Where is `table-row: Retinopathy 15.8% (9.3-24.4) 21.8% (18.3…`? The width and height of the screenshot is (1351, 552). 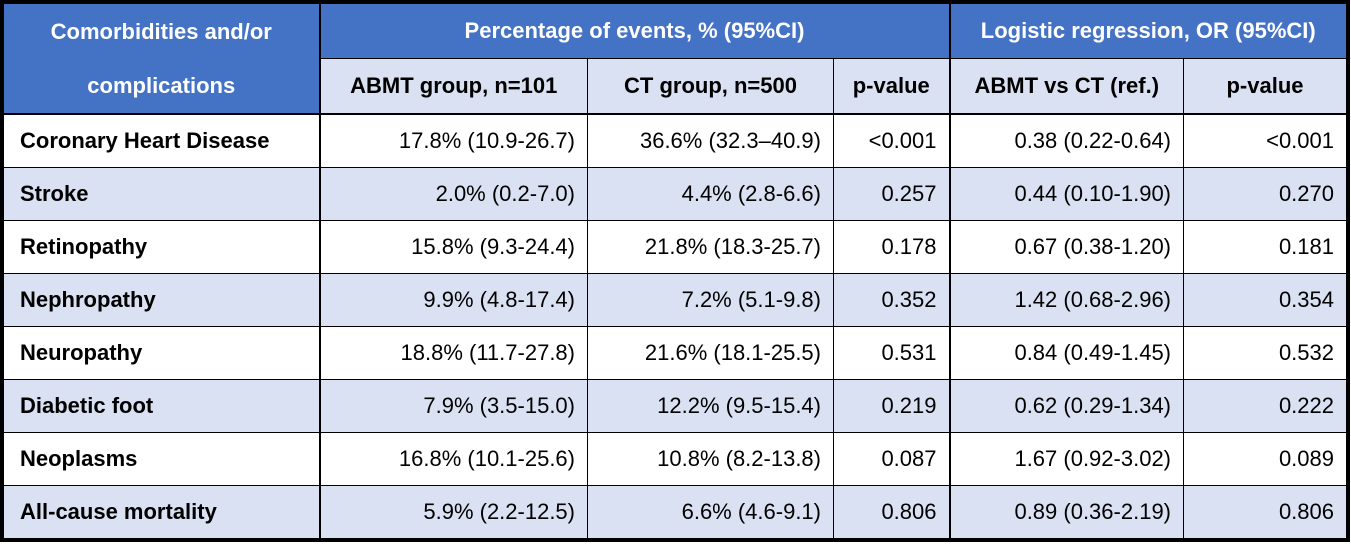 table-row: Retinopathy 15.8% (9.3-24.4) 21.8% (18.3… is located at coordinates (675, 247).